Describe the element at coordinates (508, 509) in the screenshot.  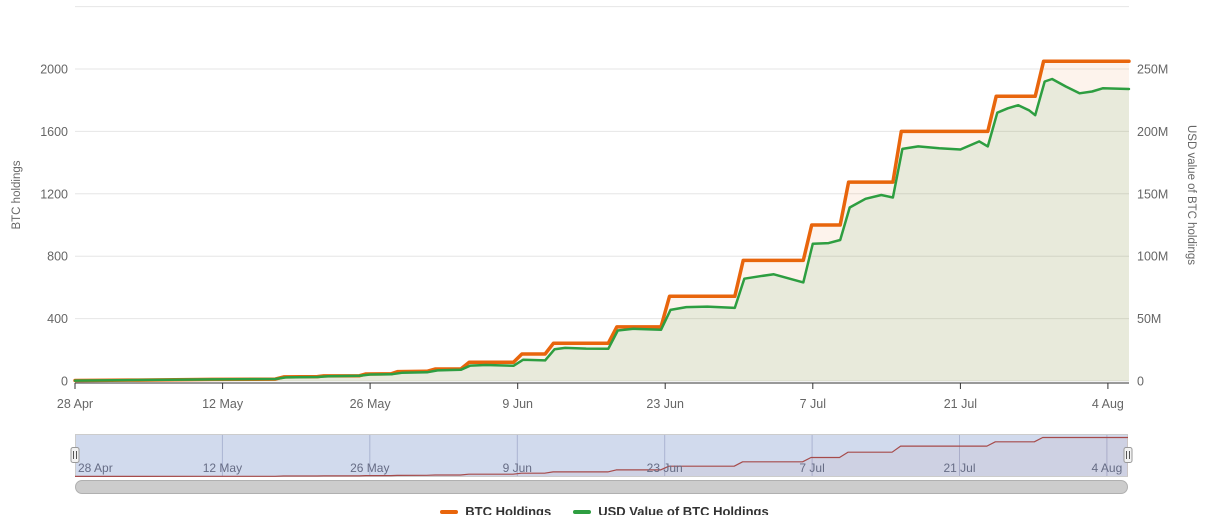
I see `legend-label-btc-holdings: BTC Holdings` at that location.